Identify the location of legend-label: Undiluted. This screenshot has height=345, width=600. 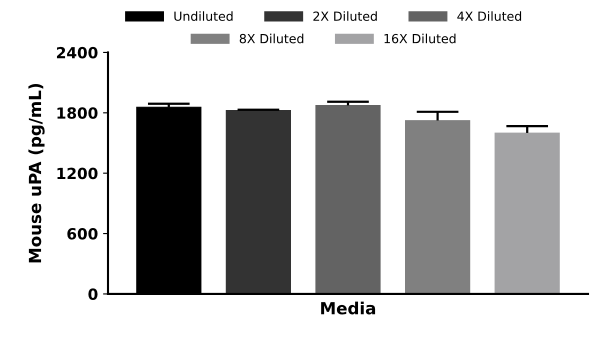
(203, 16).